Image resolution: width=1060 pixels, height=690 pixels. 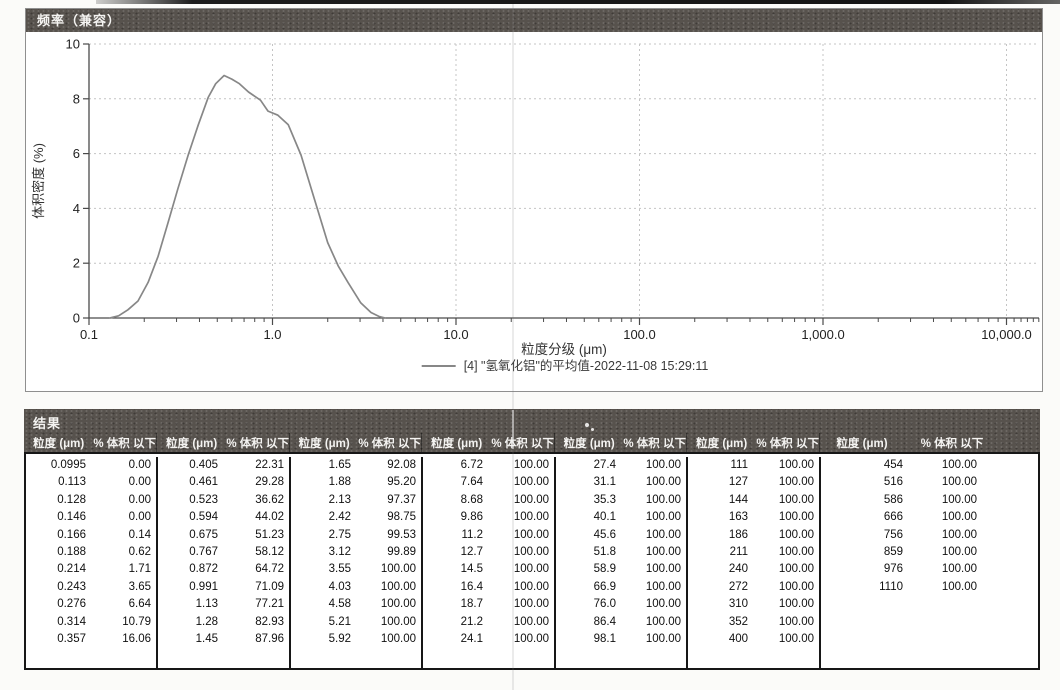 What do you see at coordinates (339, 569) in the screenshot?
I see `size-value: 3.55` at bounding box center [339, 569].